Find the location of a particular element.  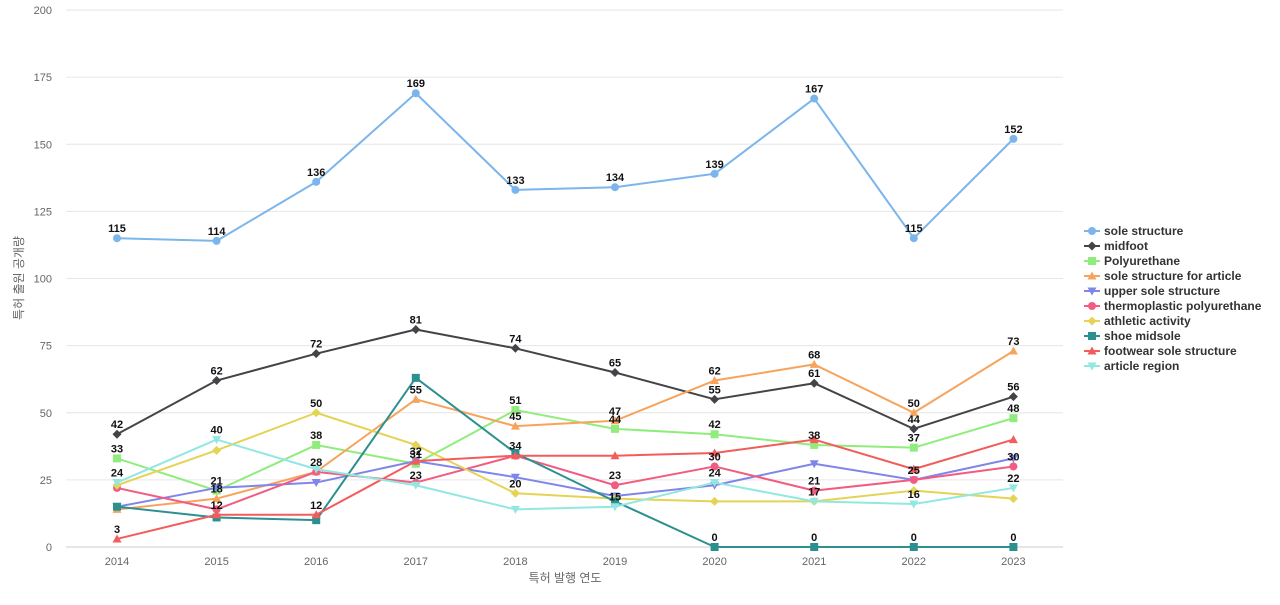

legend-item: athletic activity is located at coordinates (1137, 321).